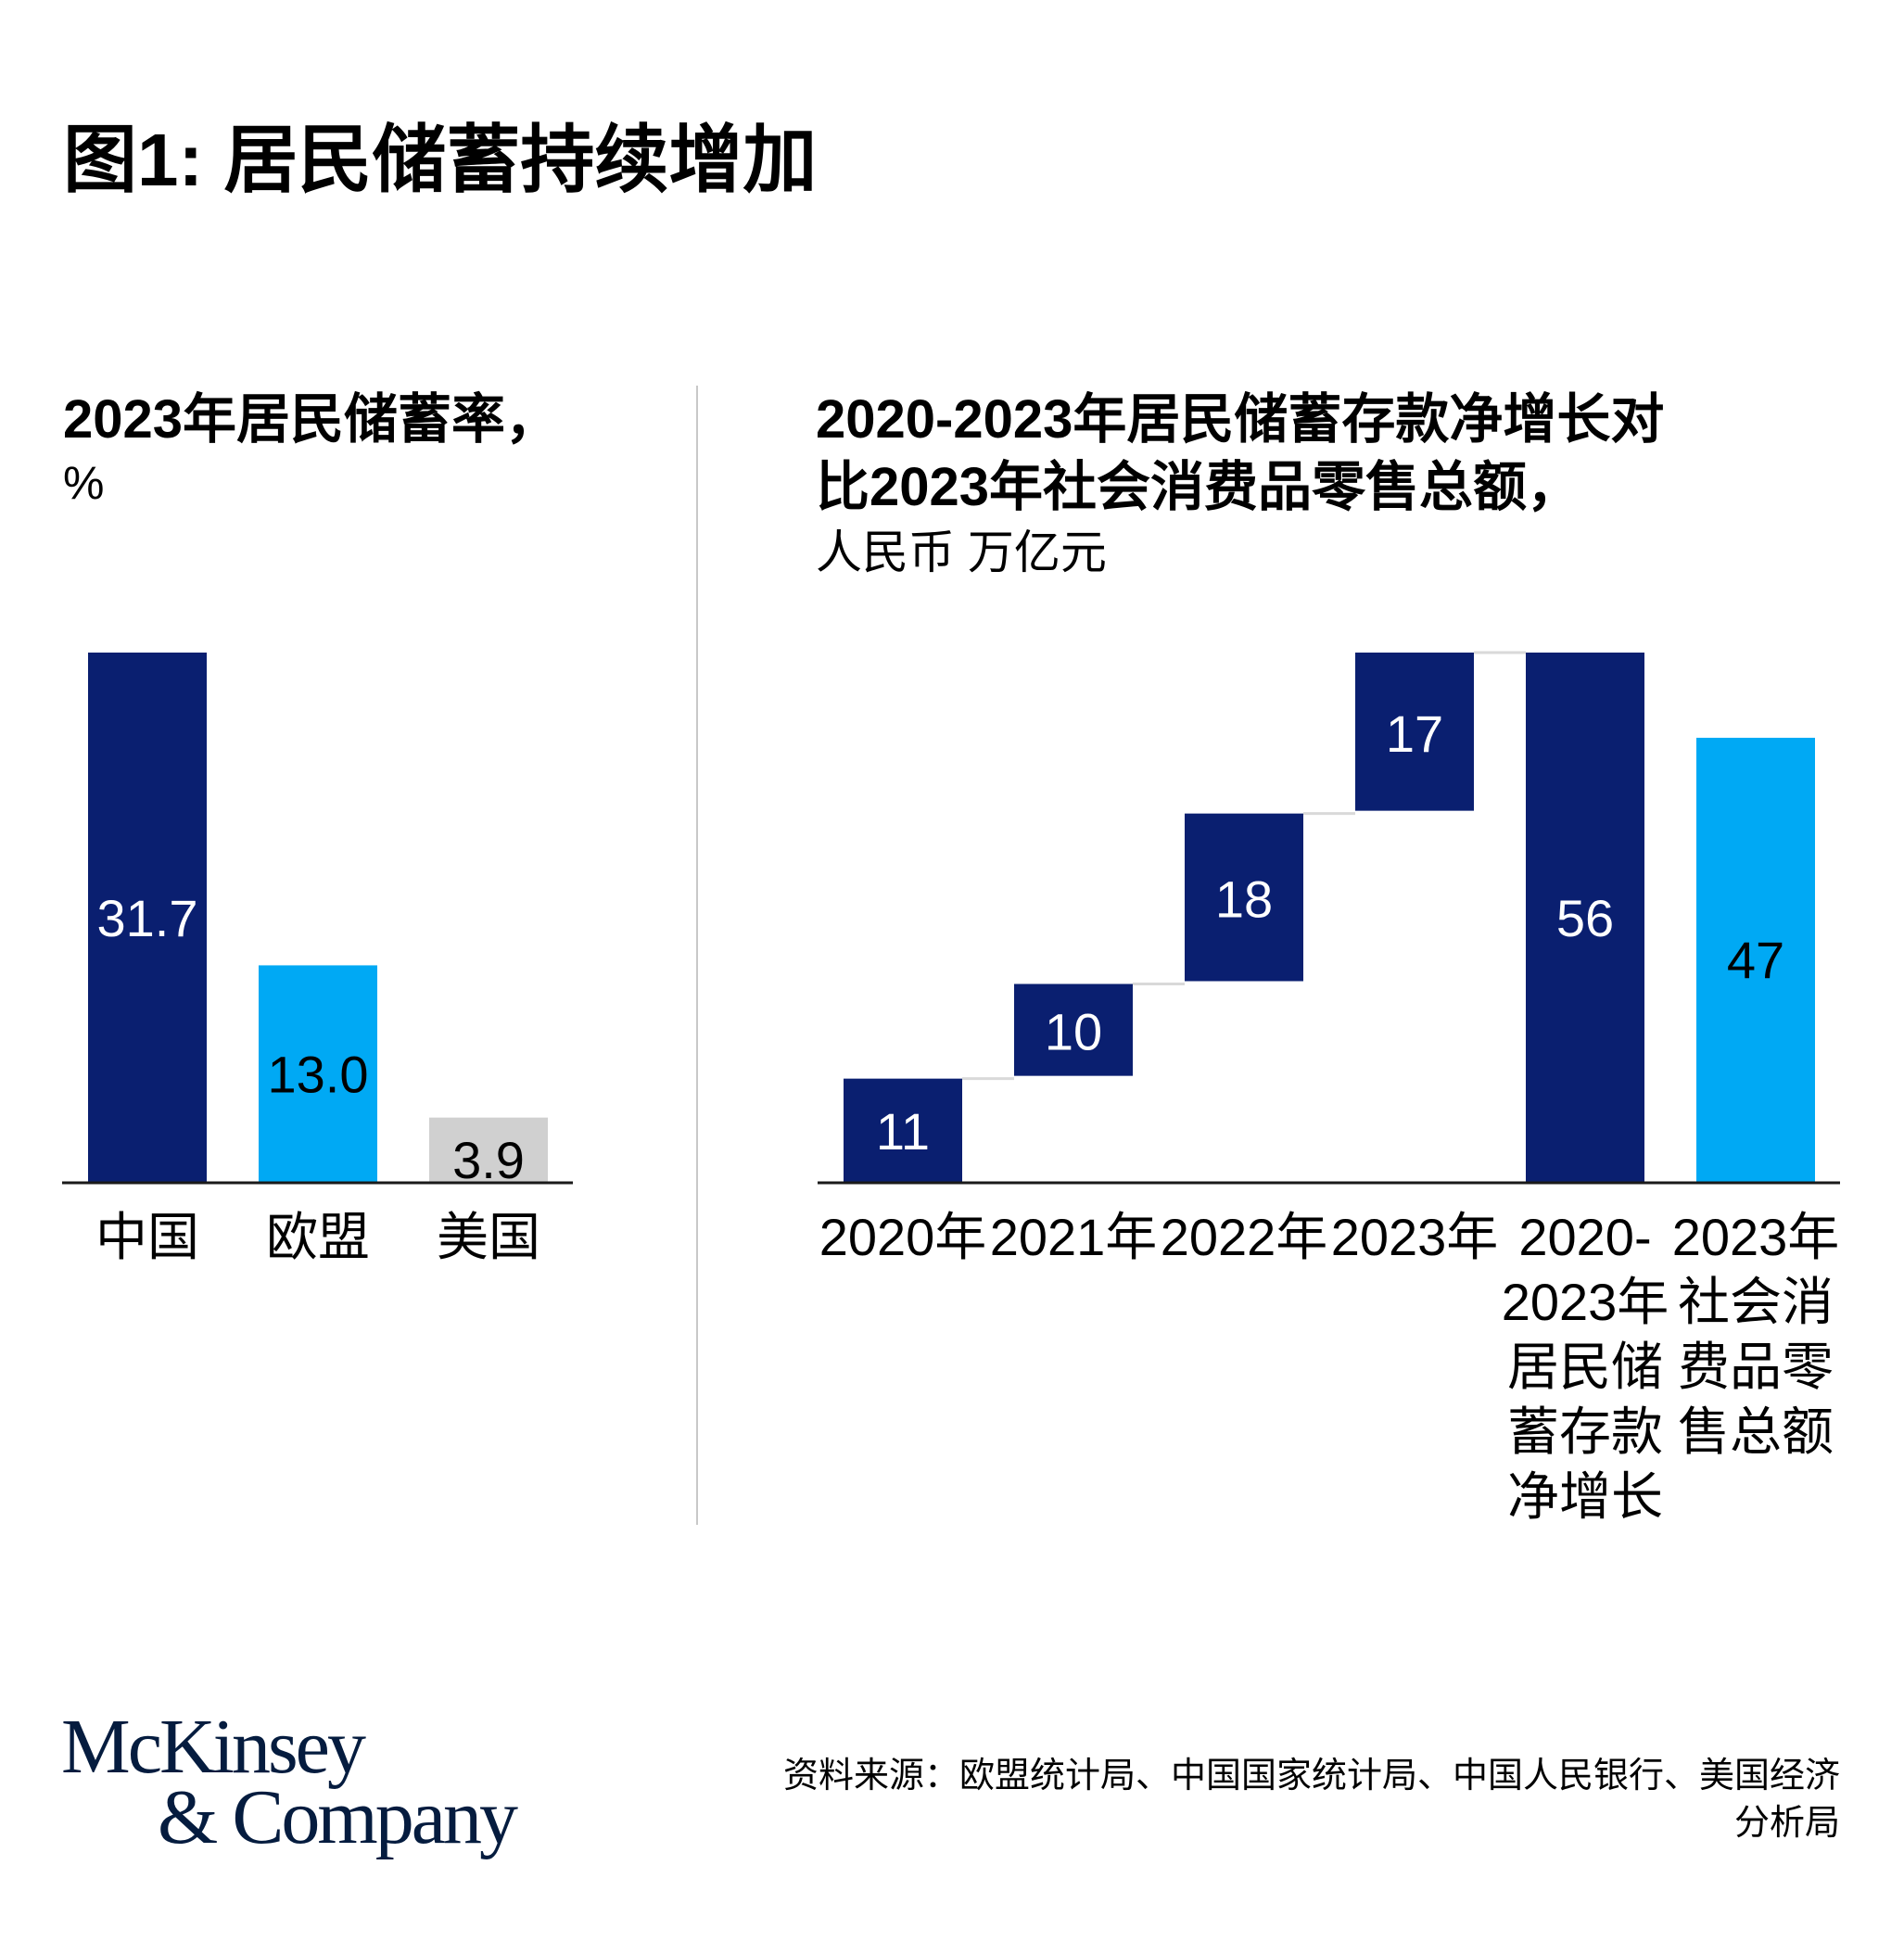  I want to click on category-label: 2022年, so click(1244, 1237).